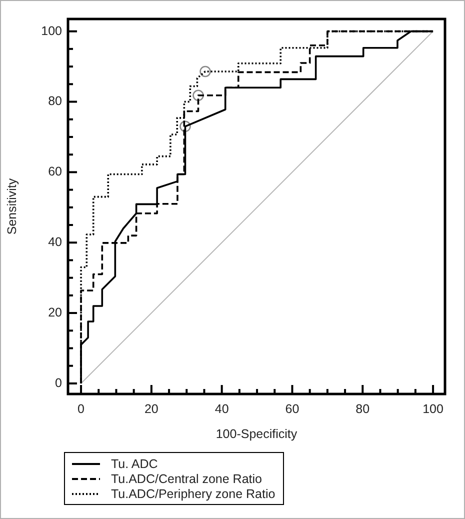 The width and height of the screenshot is (465, 519). I want to click on x-tick-label: 60, so click(292, 409).